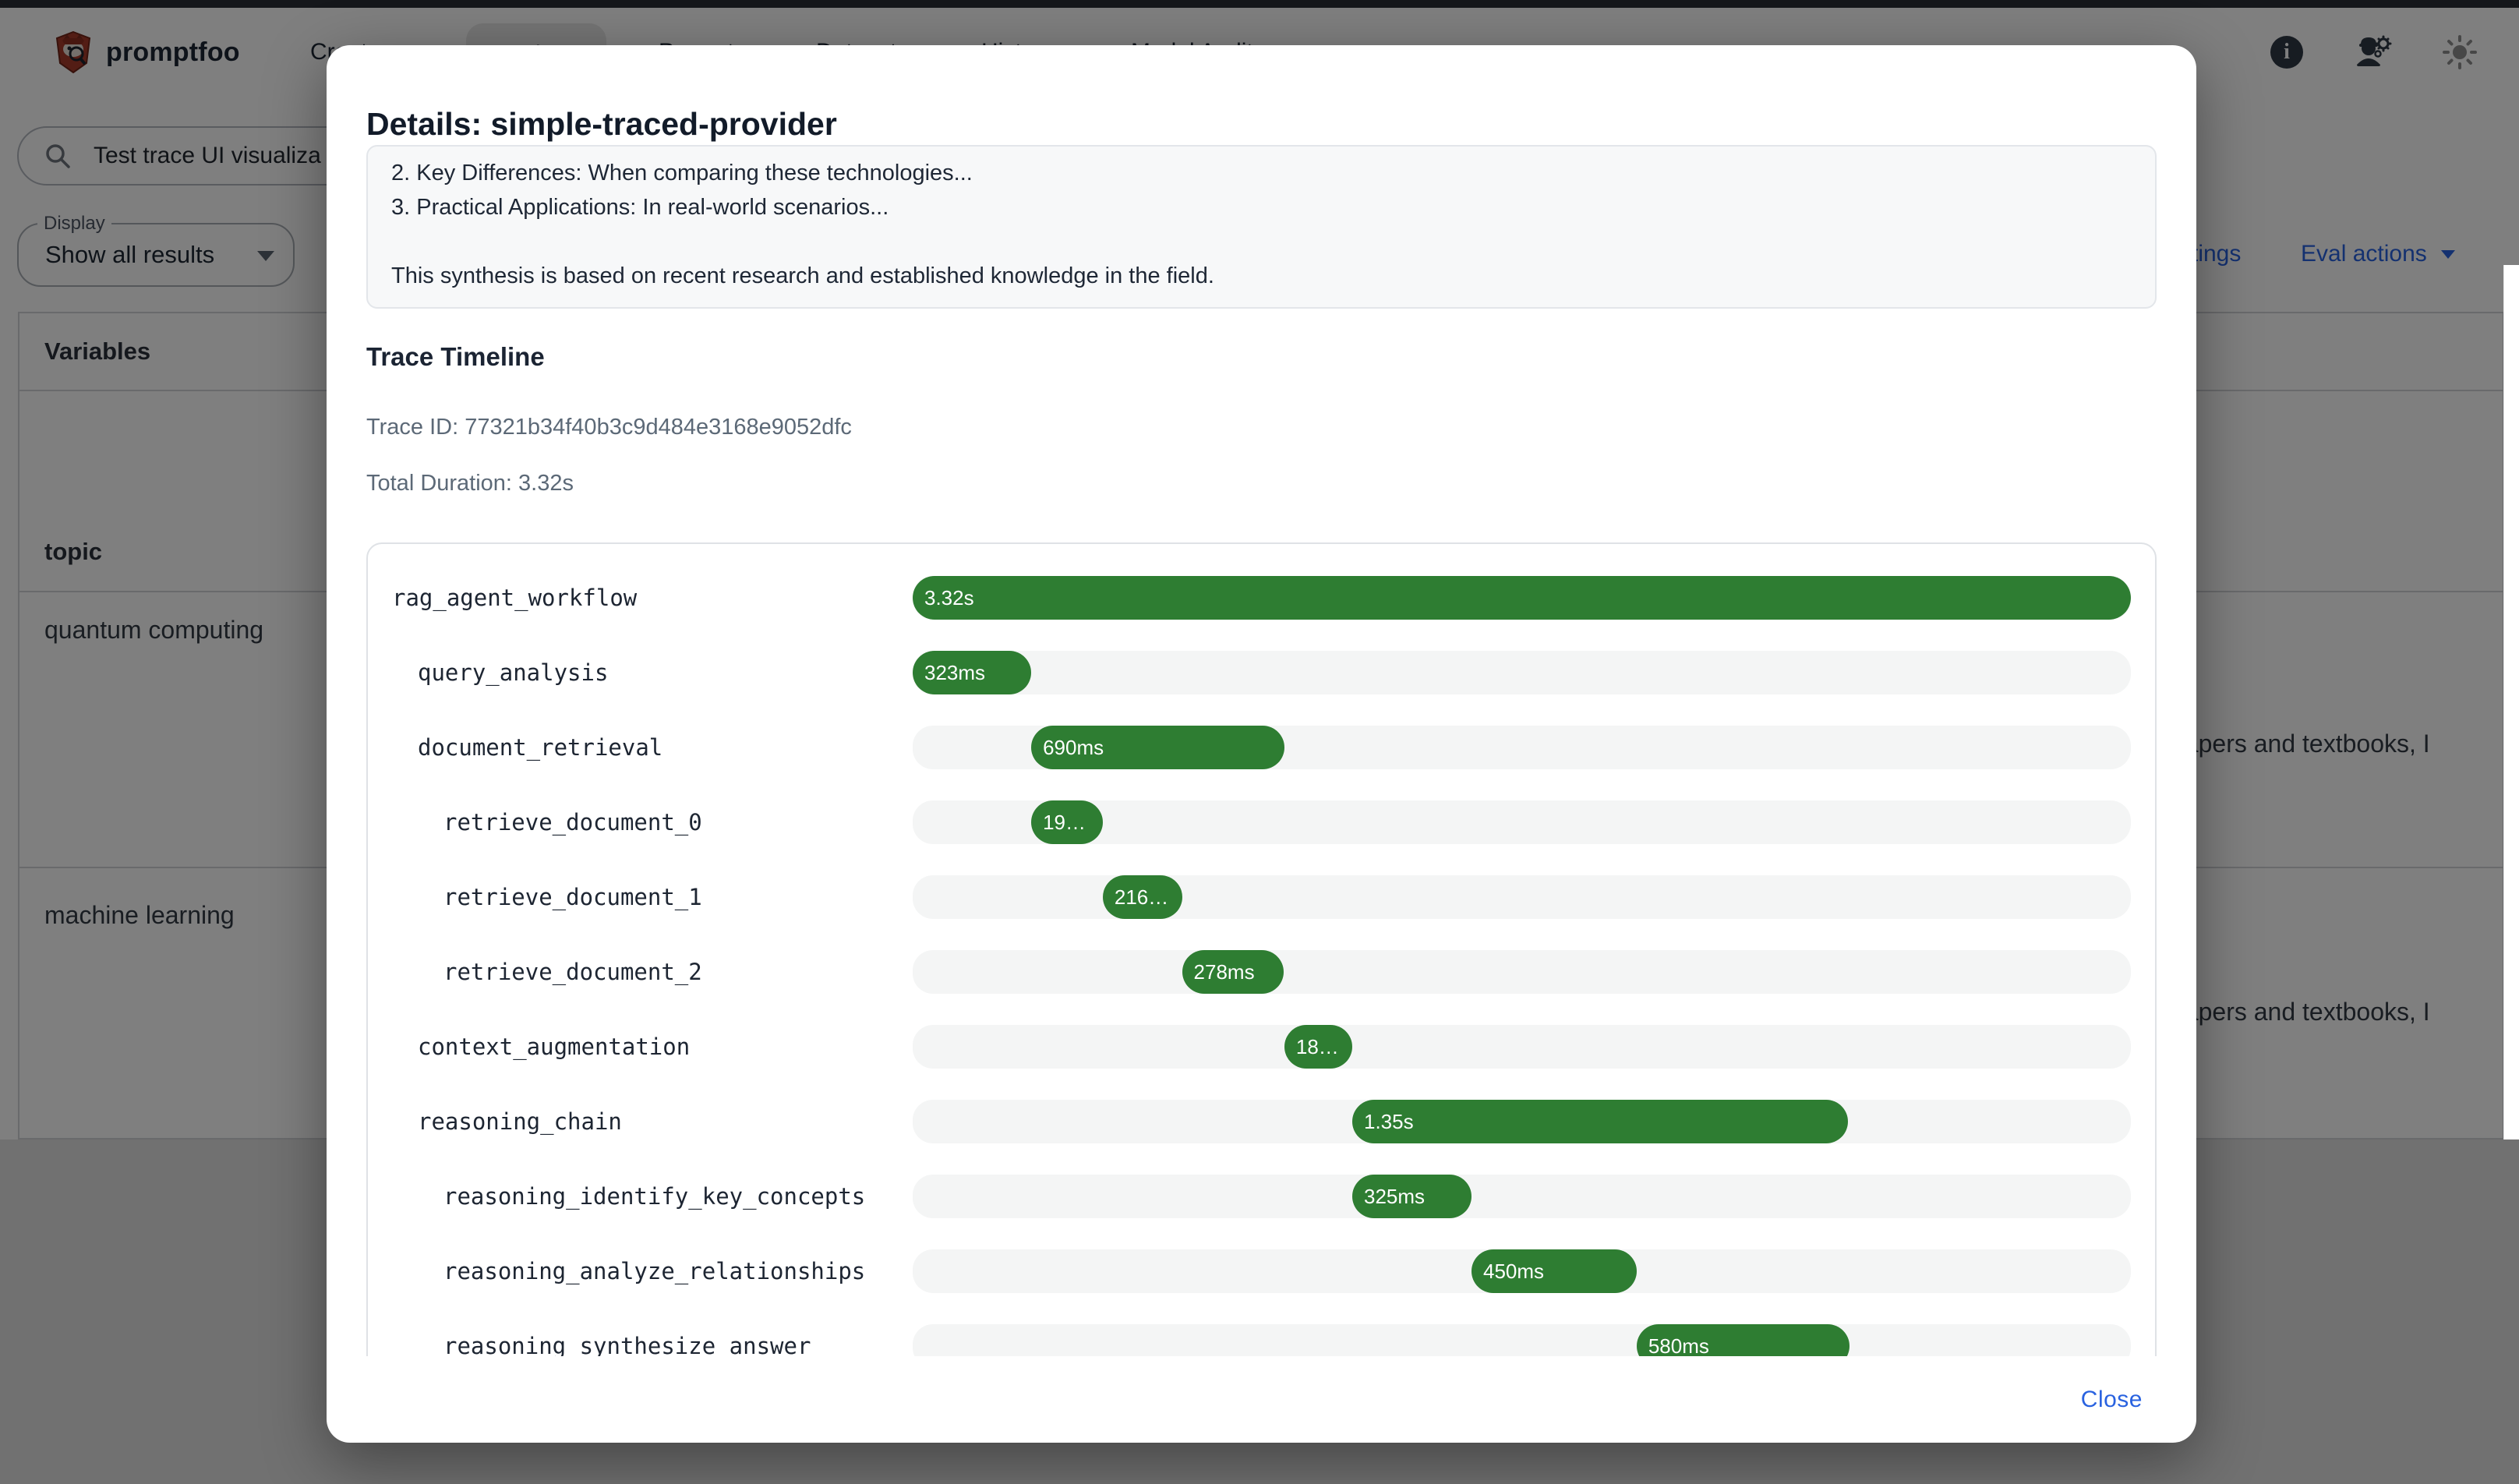 This screenshot has width=2519, height=1484. Describe the element at coordinates (601, 124) in the screenshot. I see `modal-title: Details: simple-traced-provider` at that location.